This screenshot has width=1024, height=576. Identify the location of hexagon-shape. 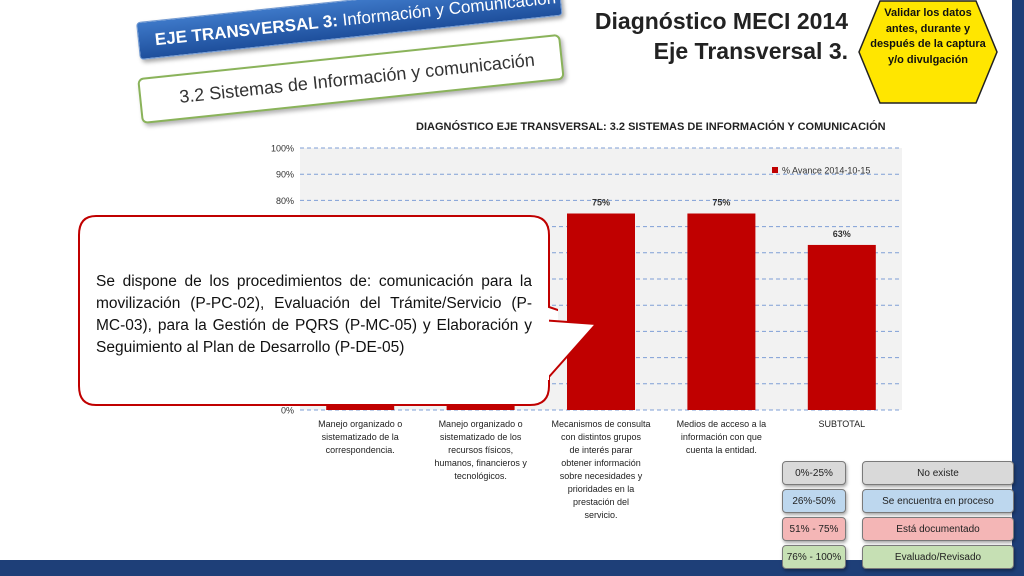
(928, 52).